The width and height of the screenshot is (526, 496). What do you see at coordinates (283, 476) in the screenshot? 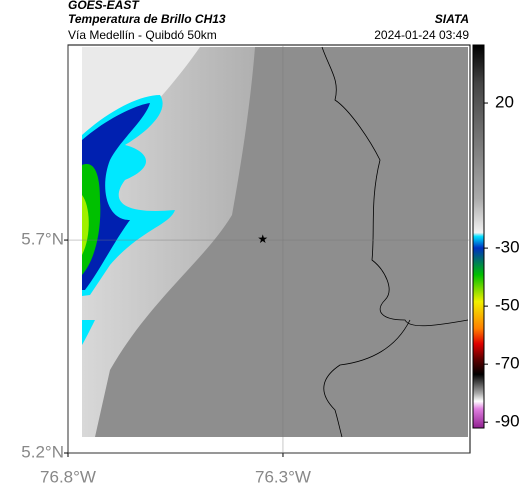
I see `x-tick-label: 76.3°W` at bounding box center [283, 476].